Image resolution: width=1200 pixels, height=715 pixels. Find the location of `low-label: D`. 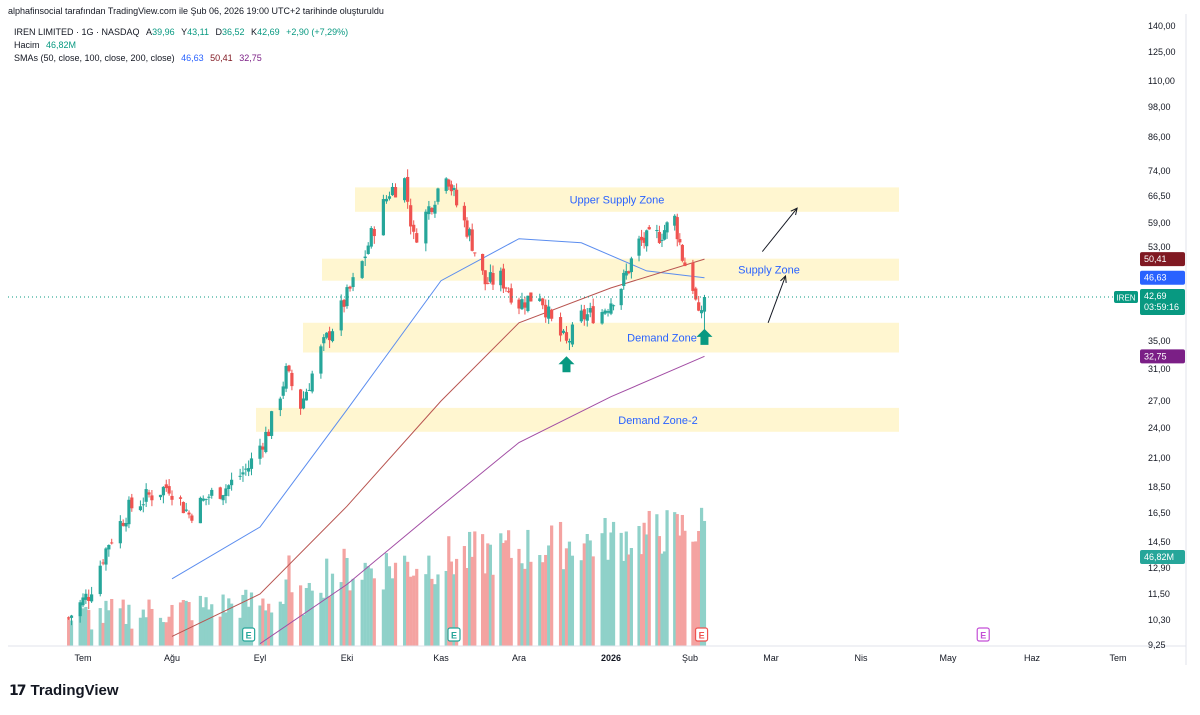

low-label: D is located at coordinates (219, 32).